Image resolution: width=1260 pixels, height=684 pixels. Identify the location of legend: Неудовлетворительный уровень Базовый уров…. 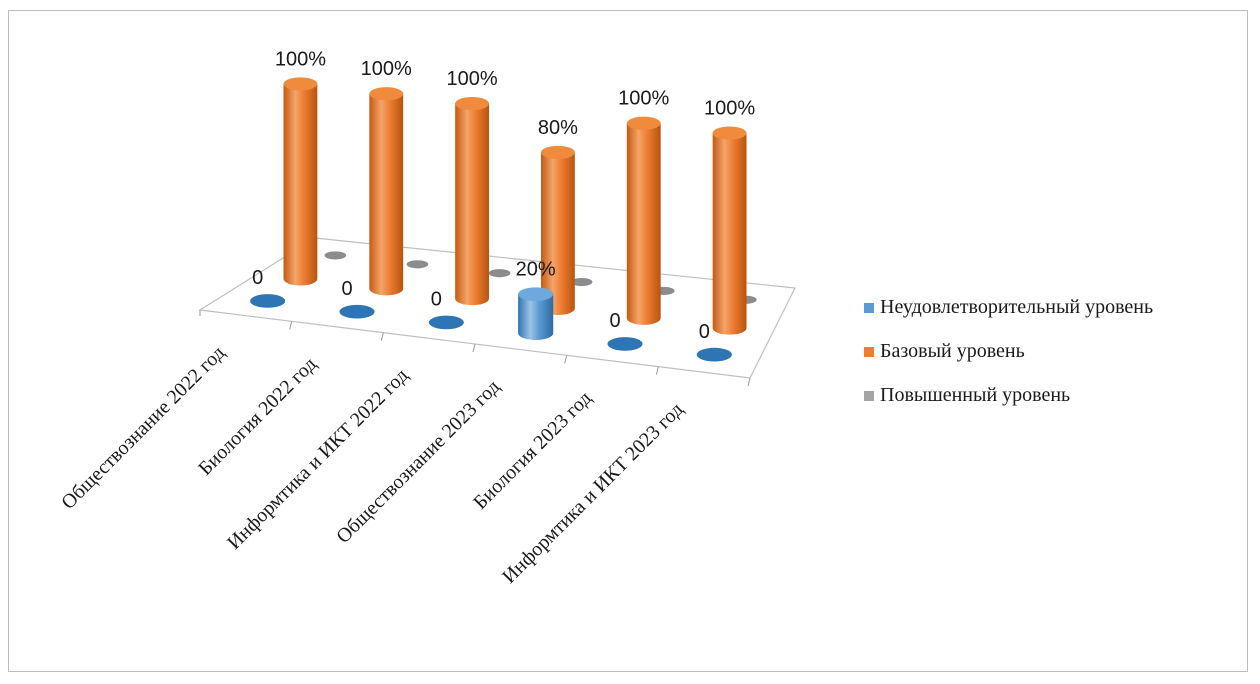
(1008, 351).